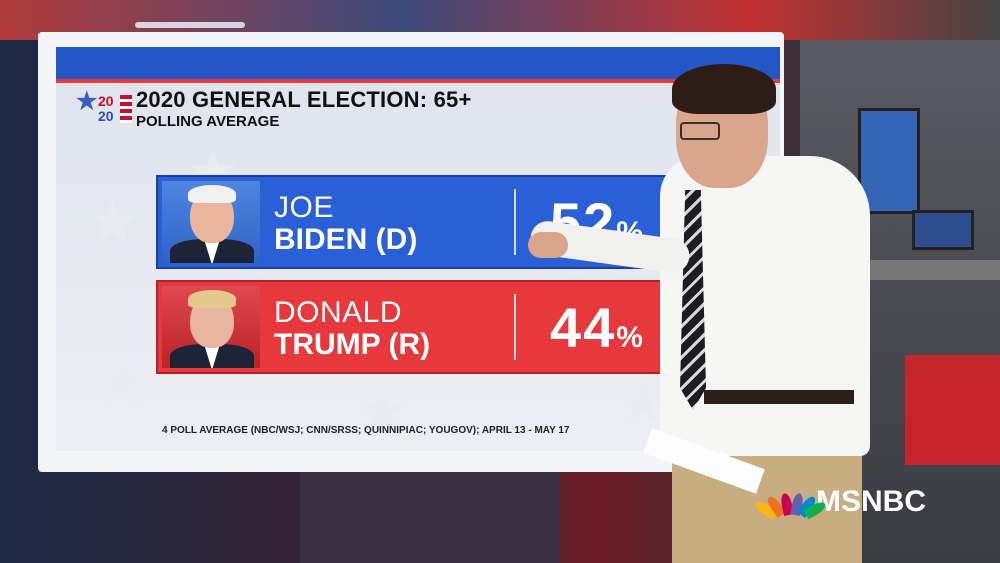  What do you see at coordinates (418, 63) in the screenshot?
I see `header-stripe` at bounding box center [418, 63].